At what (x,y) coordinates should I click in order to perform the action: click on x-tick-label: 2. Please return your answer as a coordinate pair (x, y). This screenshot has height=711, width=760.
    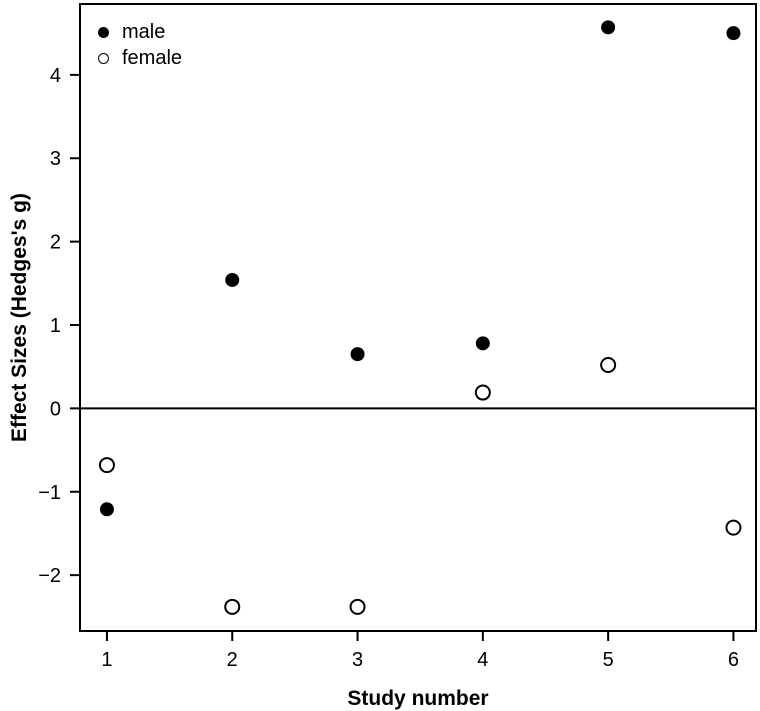
    Looking at the image, I should click on (232, 660).